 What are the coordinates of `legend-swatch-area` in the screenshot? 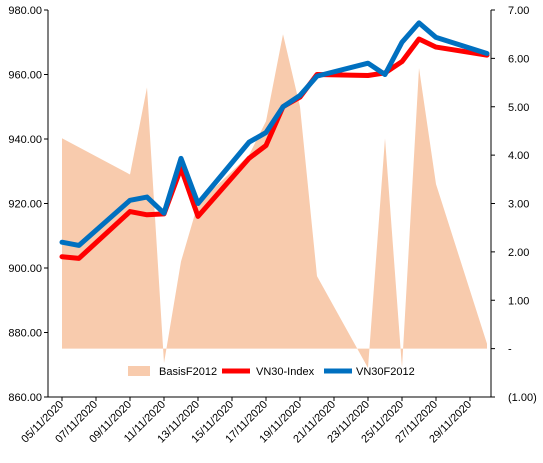 It's located at (139, 371).